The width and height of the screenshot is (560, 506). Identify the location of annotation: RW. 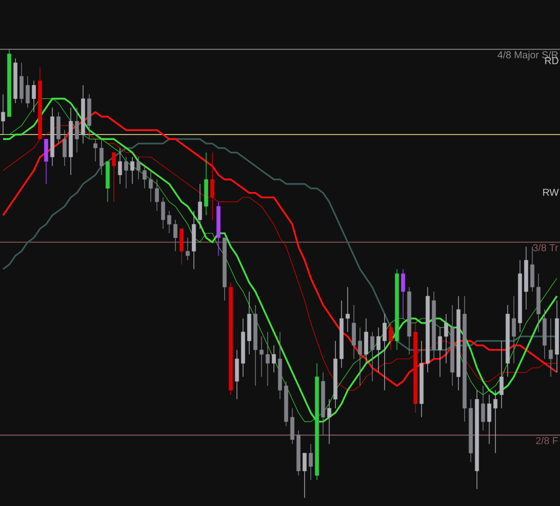
(551, 192).